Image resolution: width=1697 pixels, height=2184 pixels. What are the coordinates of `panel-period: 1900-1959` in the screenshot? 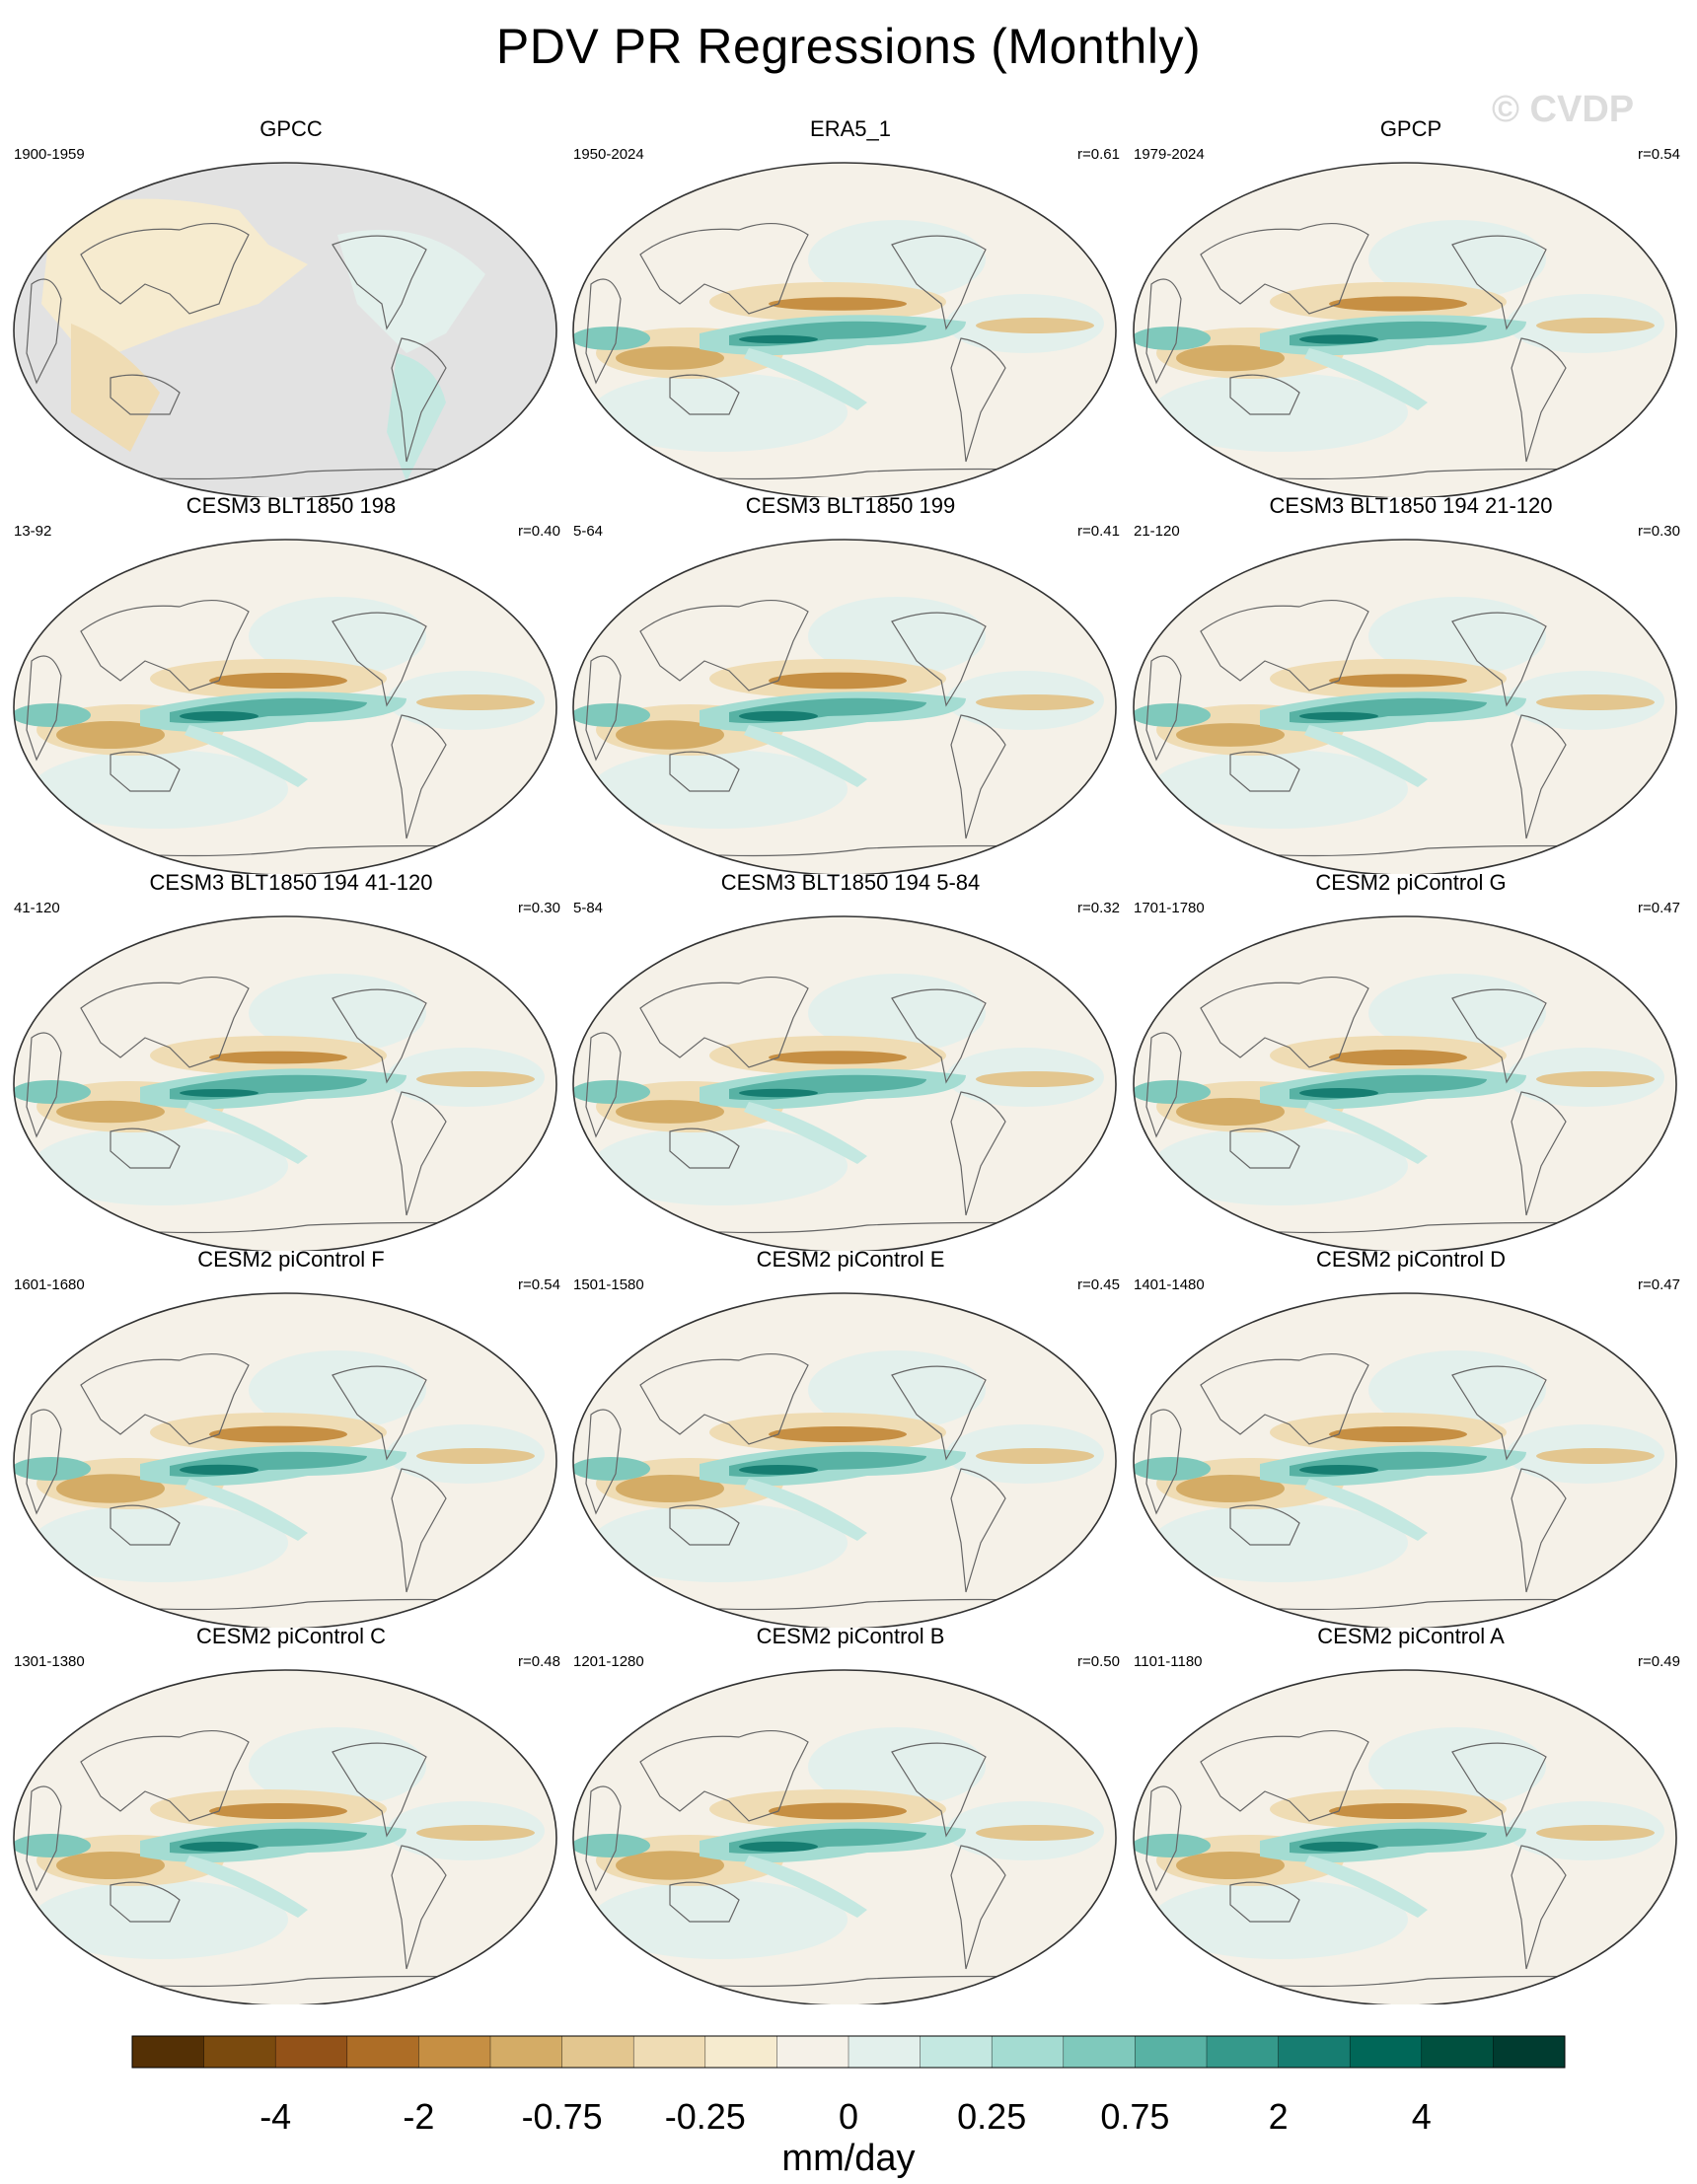 It's located at (49, 154).